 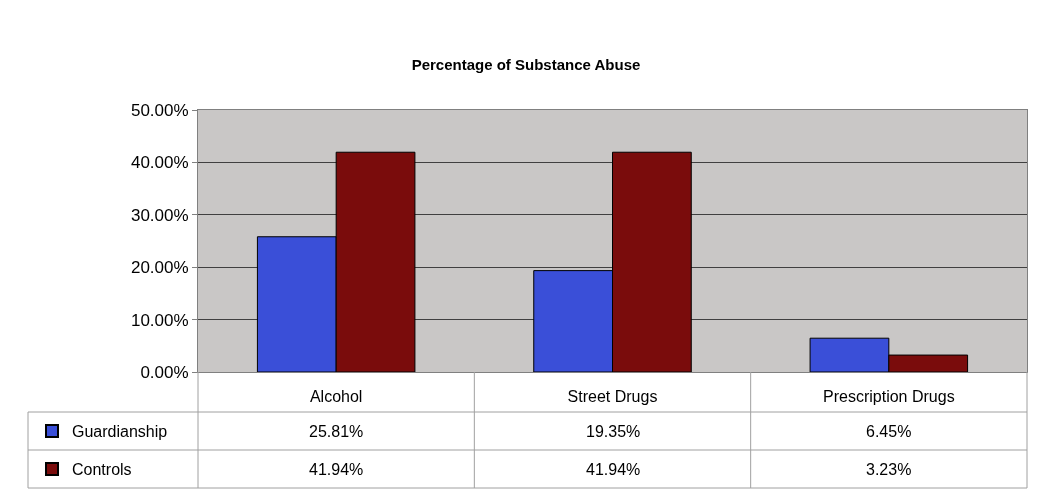 I want to click on y-tick-label: 0.00%, so click(x=164, y=372).